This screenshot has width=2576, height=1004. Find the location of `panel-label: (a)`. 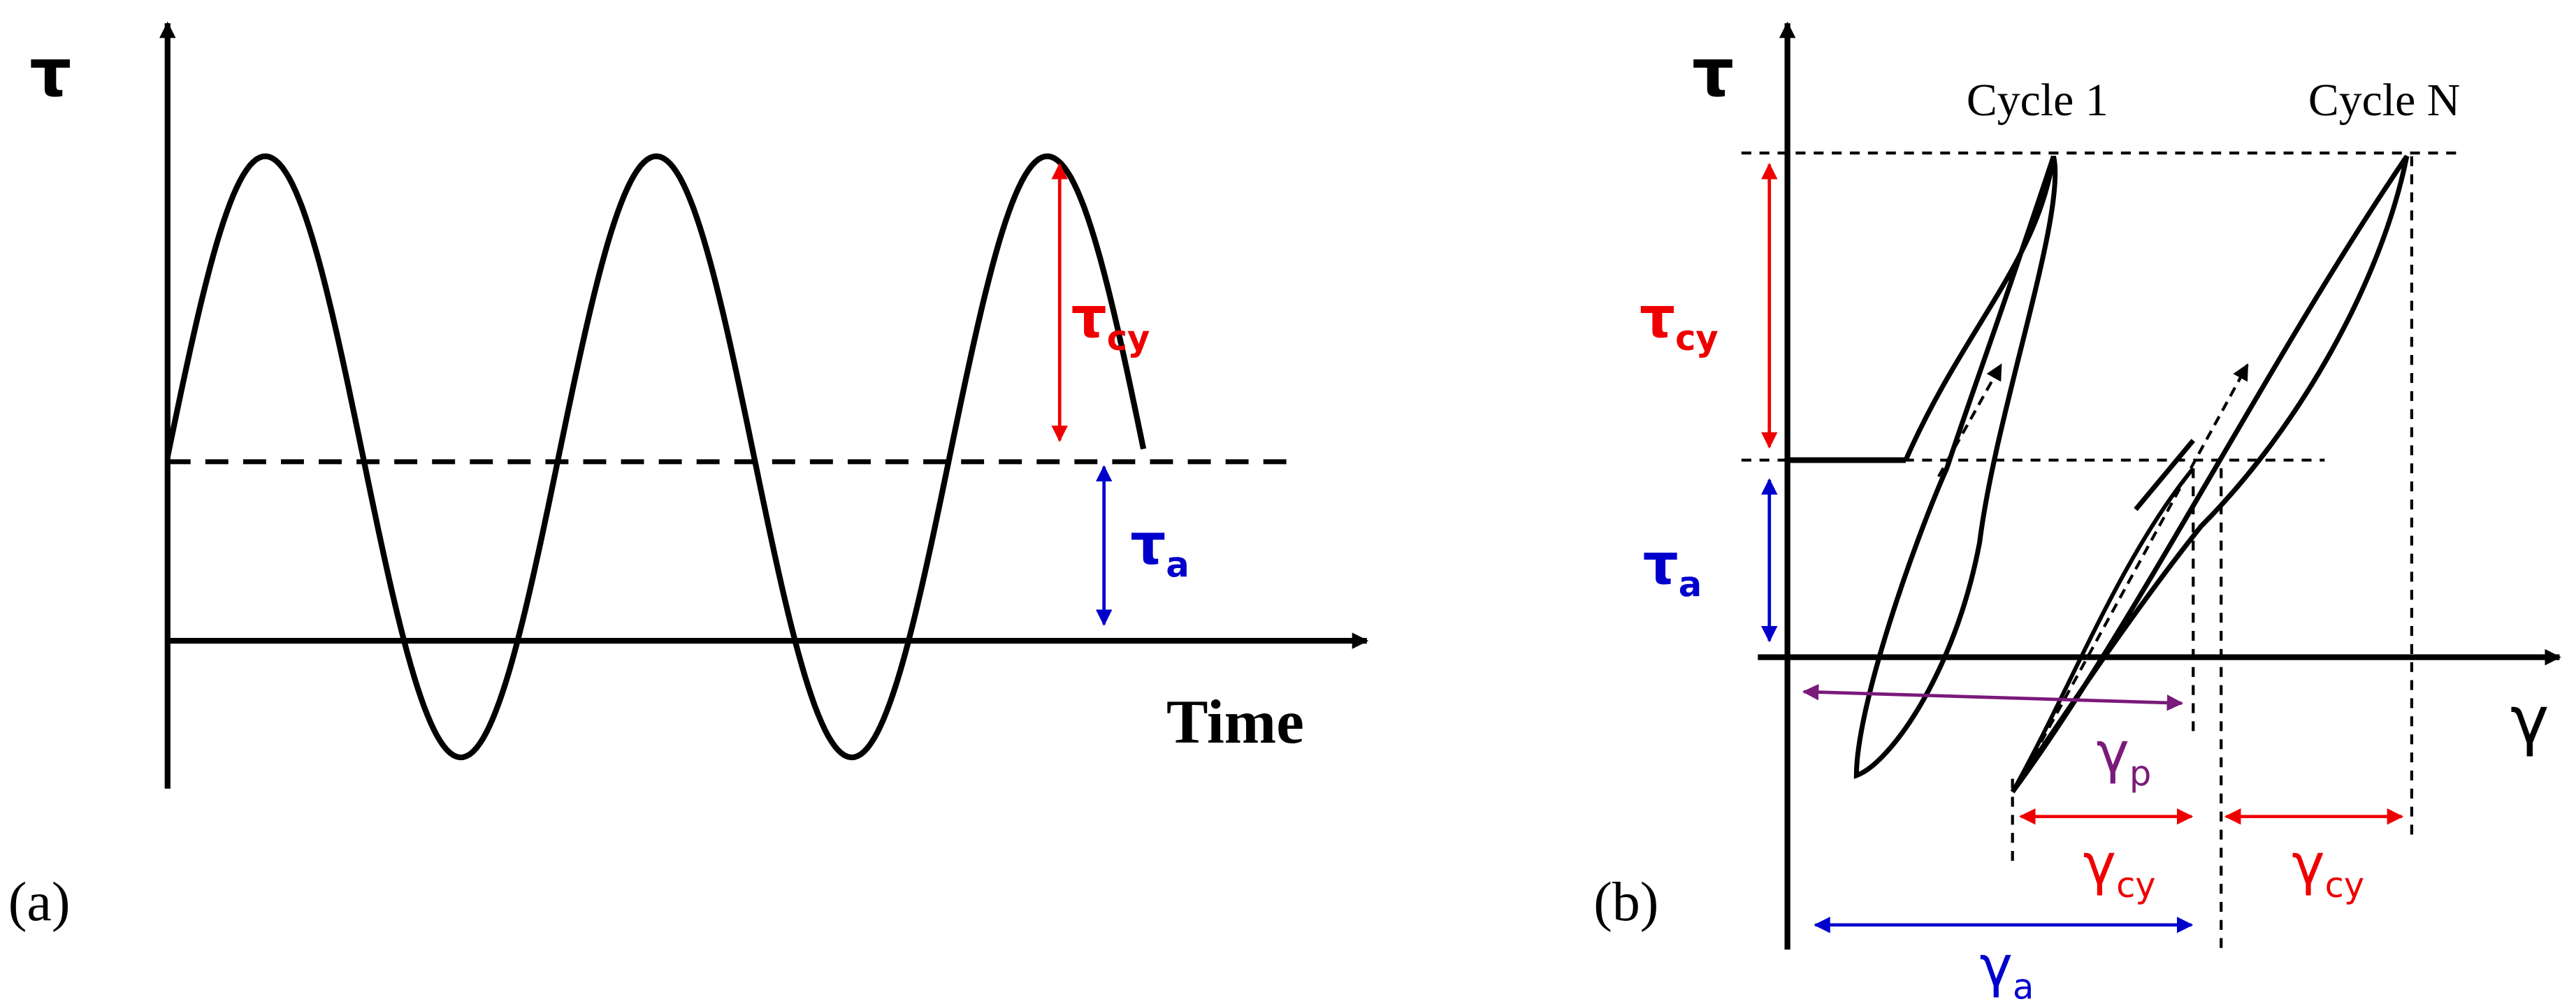

panel-label: (a) is located at coordinates (39, 902).